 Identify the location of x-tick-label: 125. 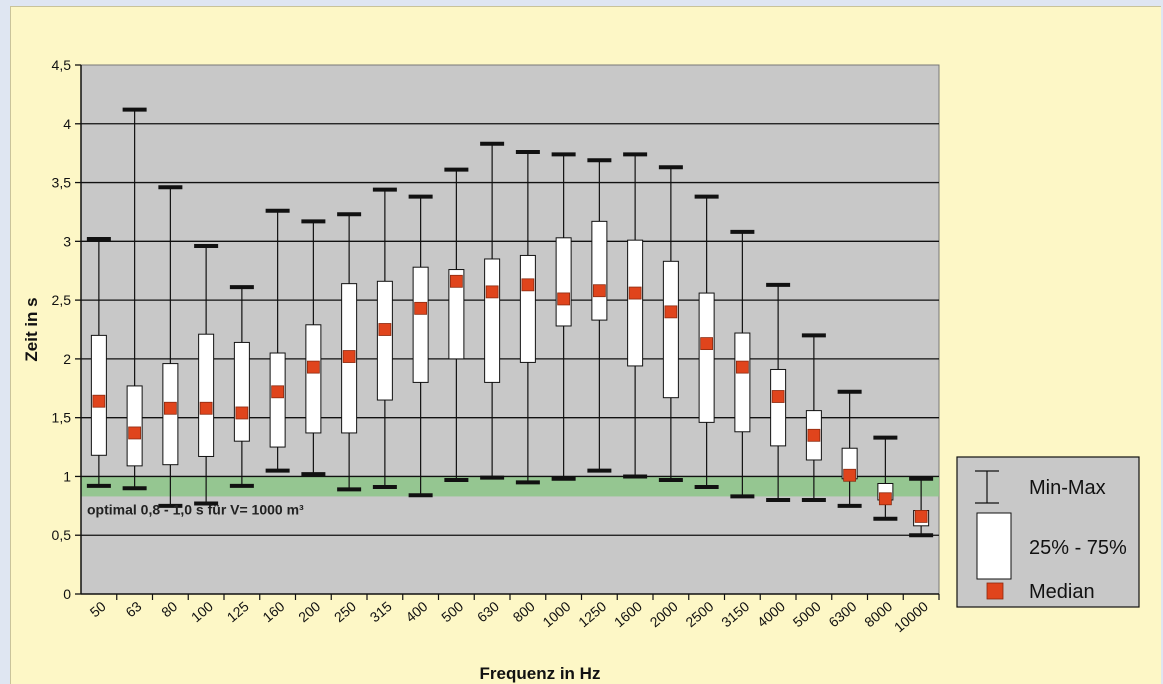
(238, 611).